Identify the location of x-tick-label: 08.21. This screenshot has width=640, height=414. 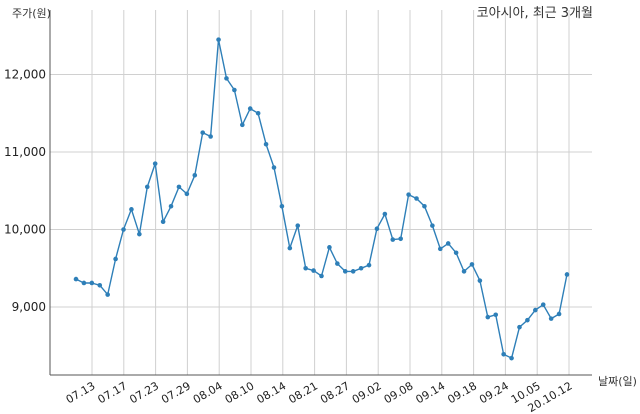
(303, 392).